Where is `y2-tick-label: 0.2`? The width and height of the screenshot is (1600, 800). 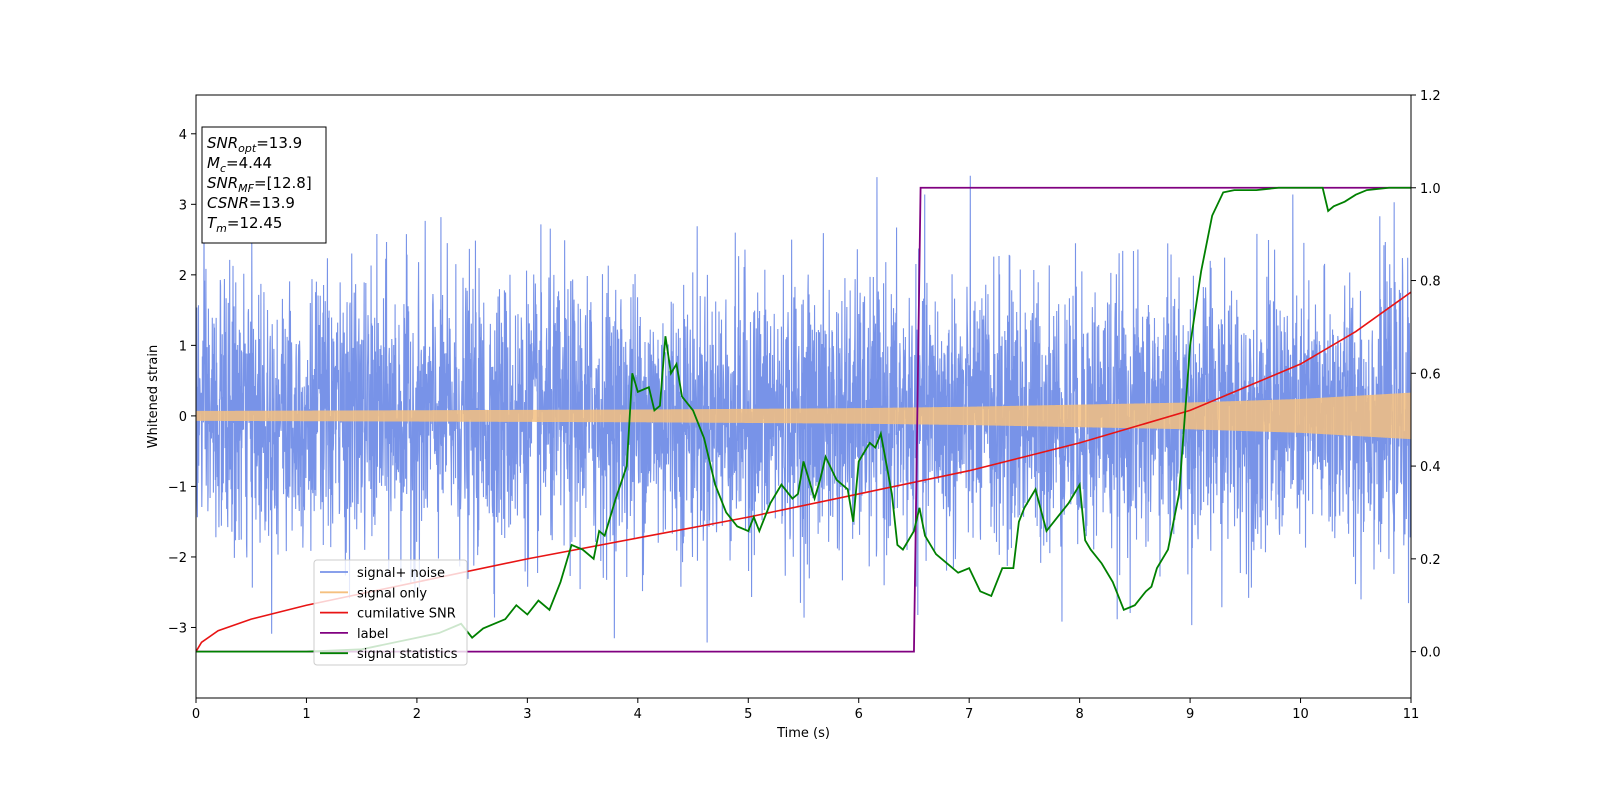 y2-tick-label: 0.2 is located at coordinates (1430, 560).